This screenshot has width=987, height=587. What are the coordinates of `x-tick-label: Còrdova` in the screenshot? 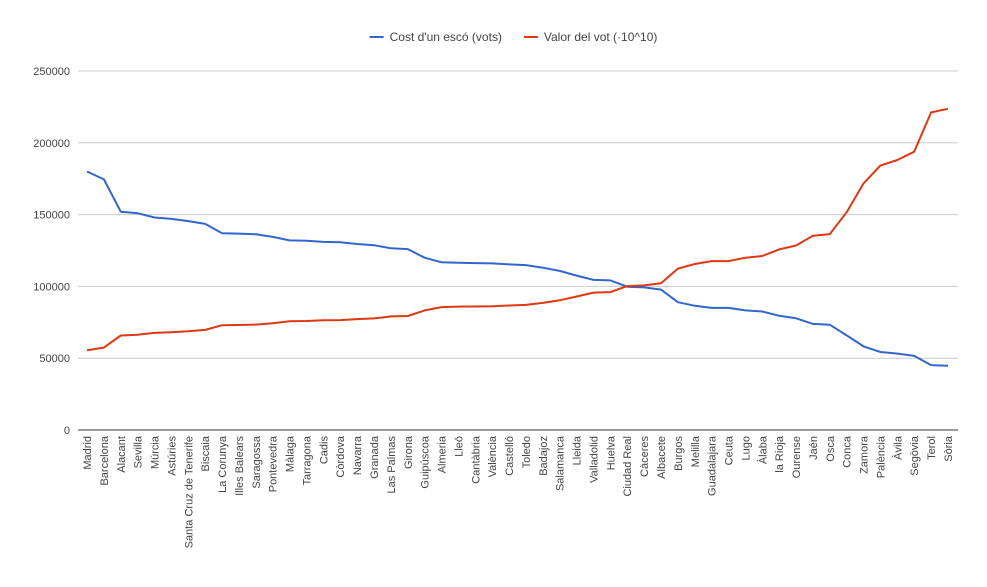 It's located at (341, 456).